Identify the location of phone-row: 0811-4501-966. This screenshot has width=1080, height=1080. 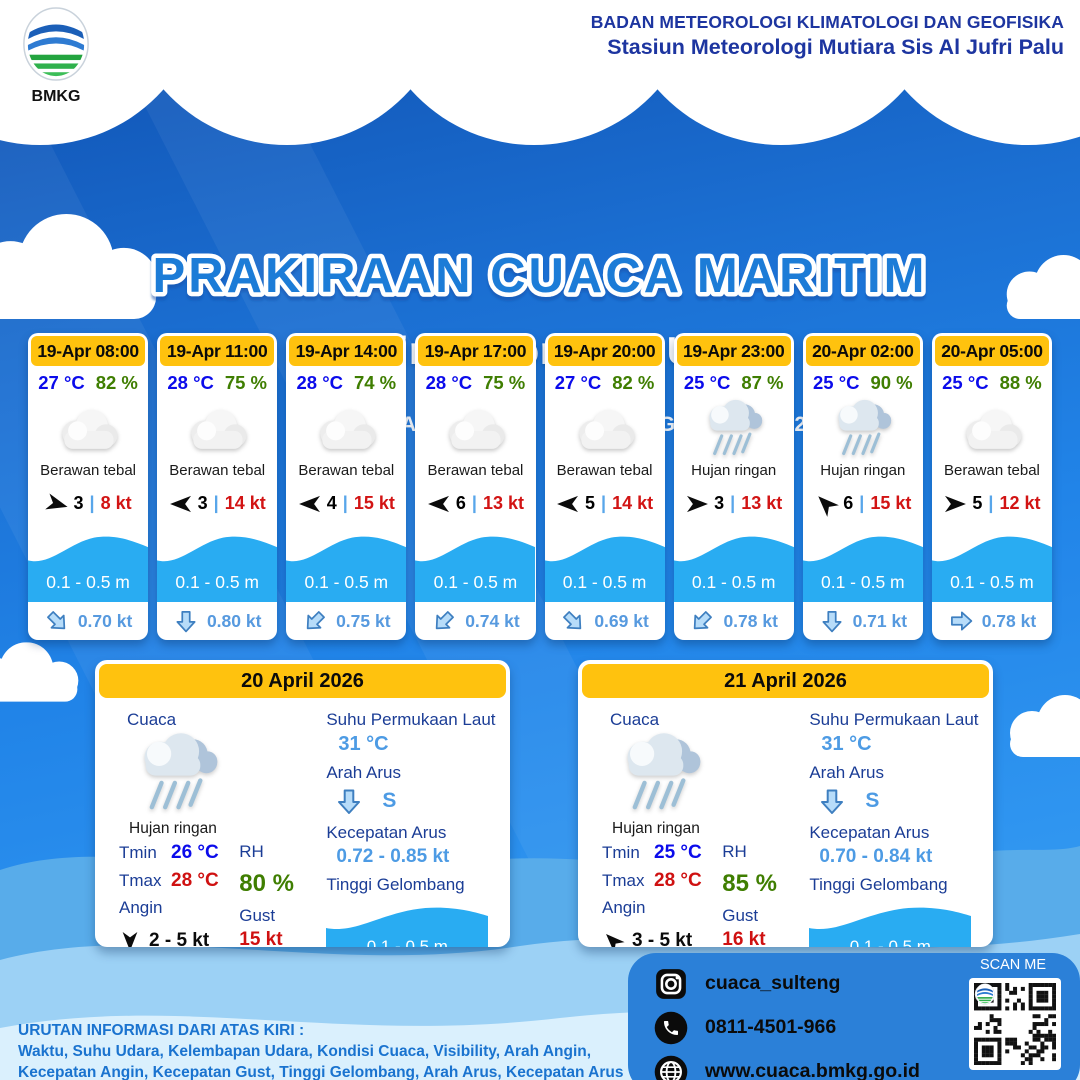
(787, 1027).